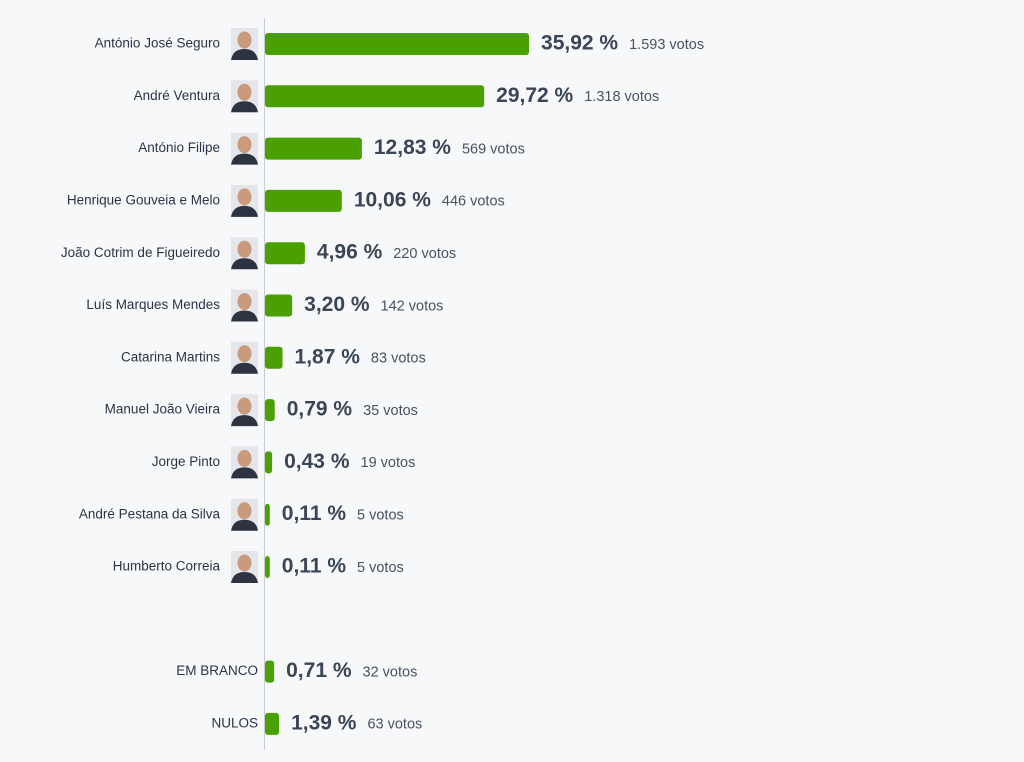 The width and height of the screenshot is (1024, 762). I want to click on category-label: Luís Marques Mendes, so click(153, 304).